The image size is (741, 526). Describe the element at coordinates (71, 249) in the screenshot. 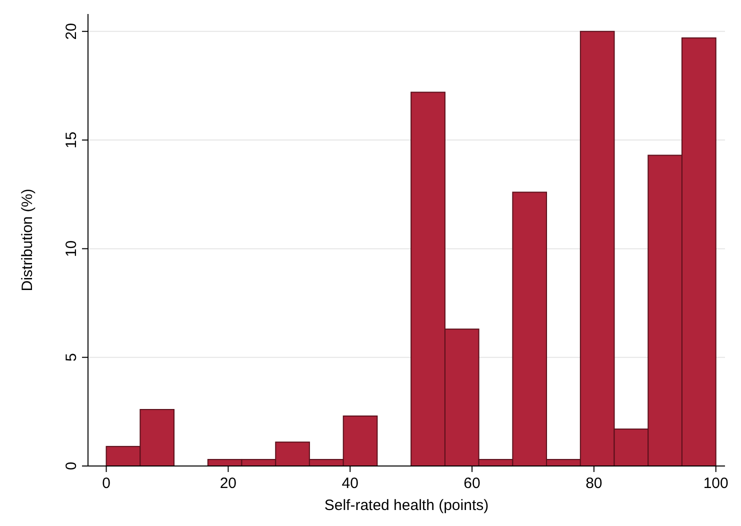

I see `y-tick-label: 10` at that location.